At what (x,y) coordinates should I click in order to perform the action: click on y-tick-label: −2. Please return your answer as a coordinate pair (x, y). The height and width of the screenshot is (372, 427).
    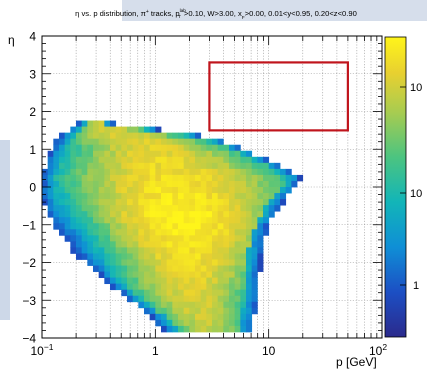
    Looking at the image, I should click on (29, 263).